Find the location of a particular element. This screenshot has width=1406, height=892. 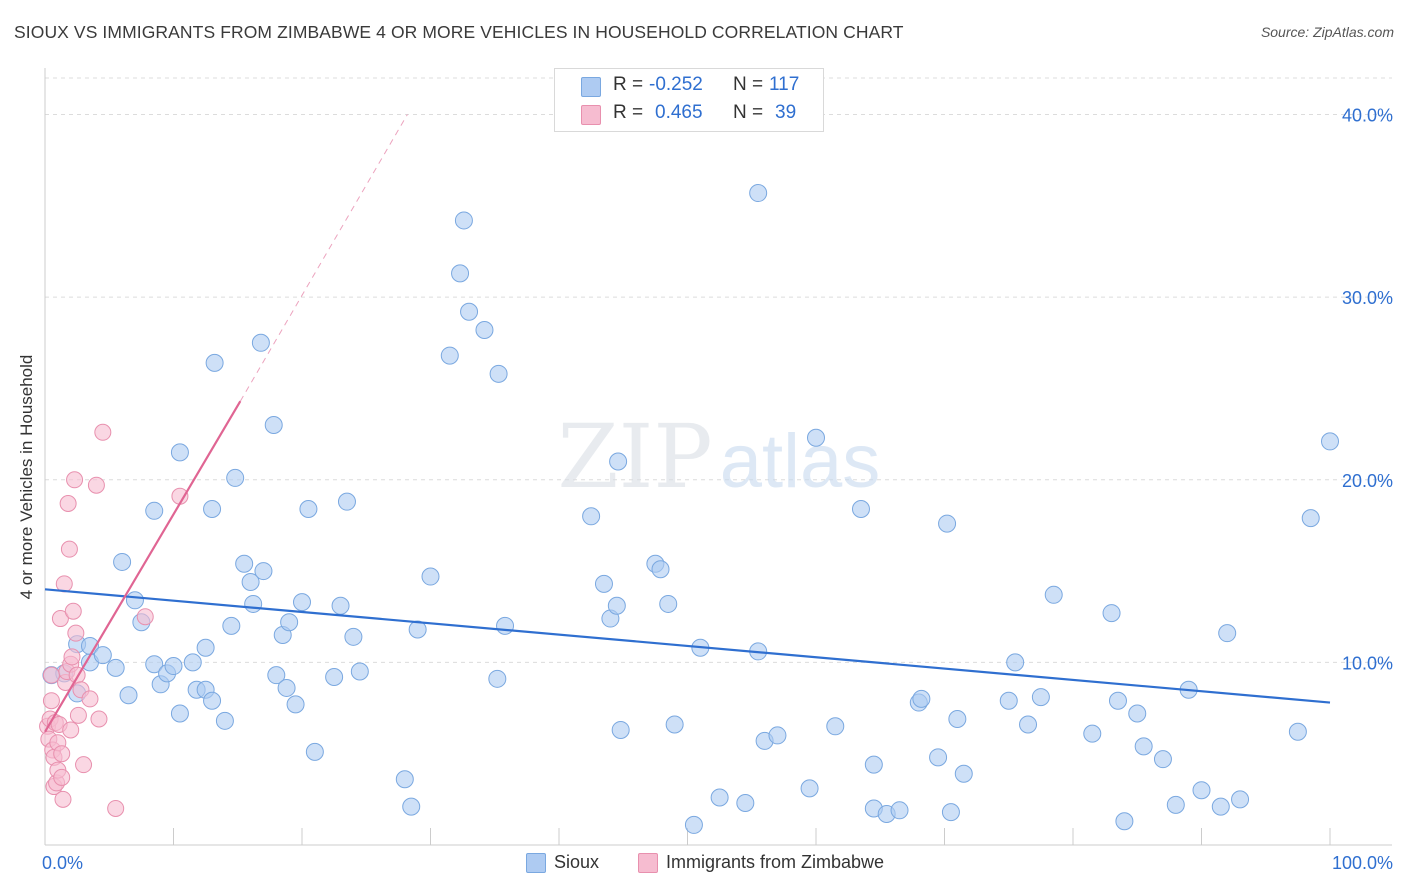

y-tick-label: 40.0% is located at coordinates (1367, 116).